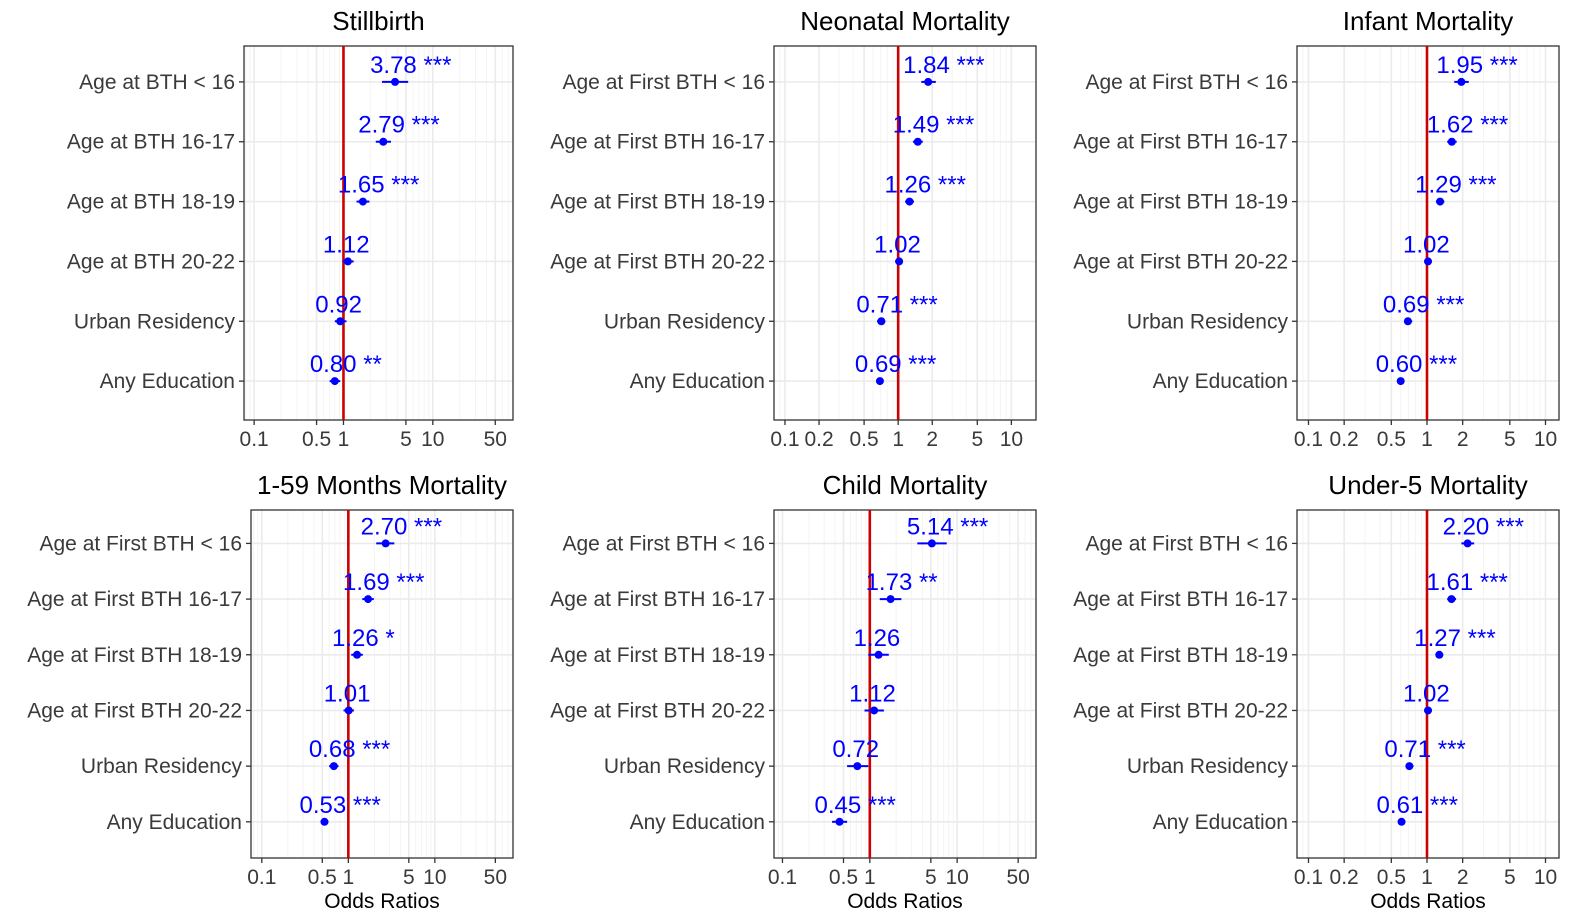 This screenshot has width=1569, height=919. Describe the element at coordinates (895, 364) in the screenshot. I see `odds-ratio-label: 0.69 ***` at that location.